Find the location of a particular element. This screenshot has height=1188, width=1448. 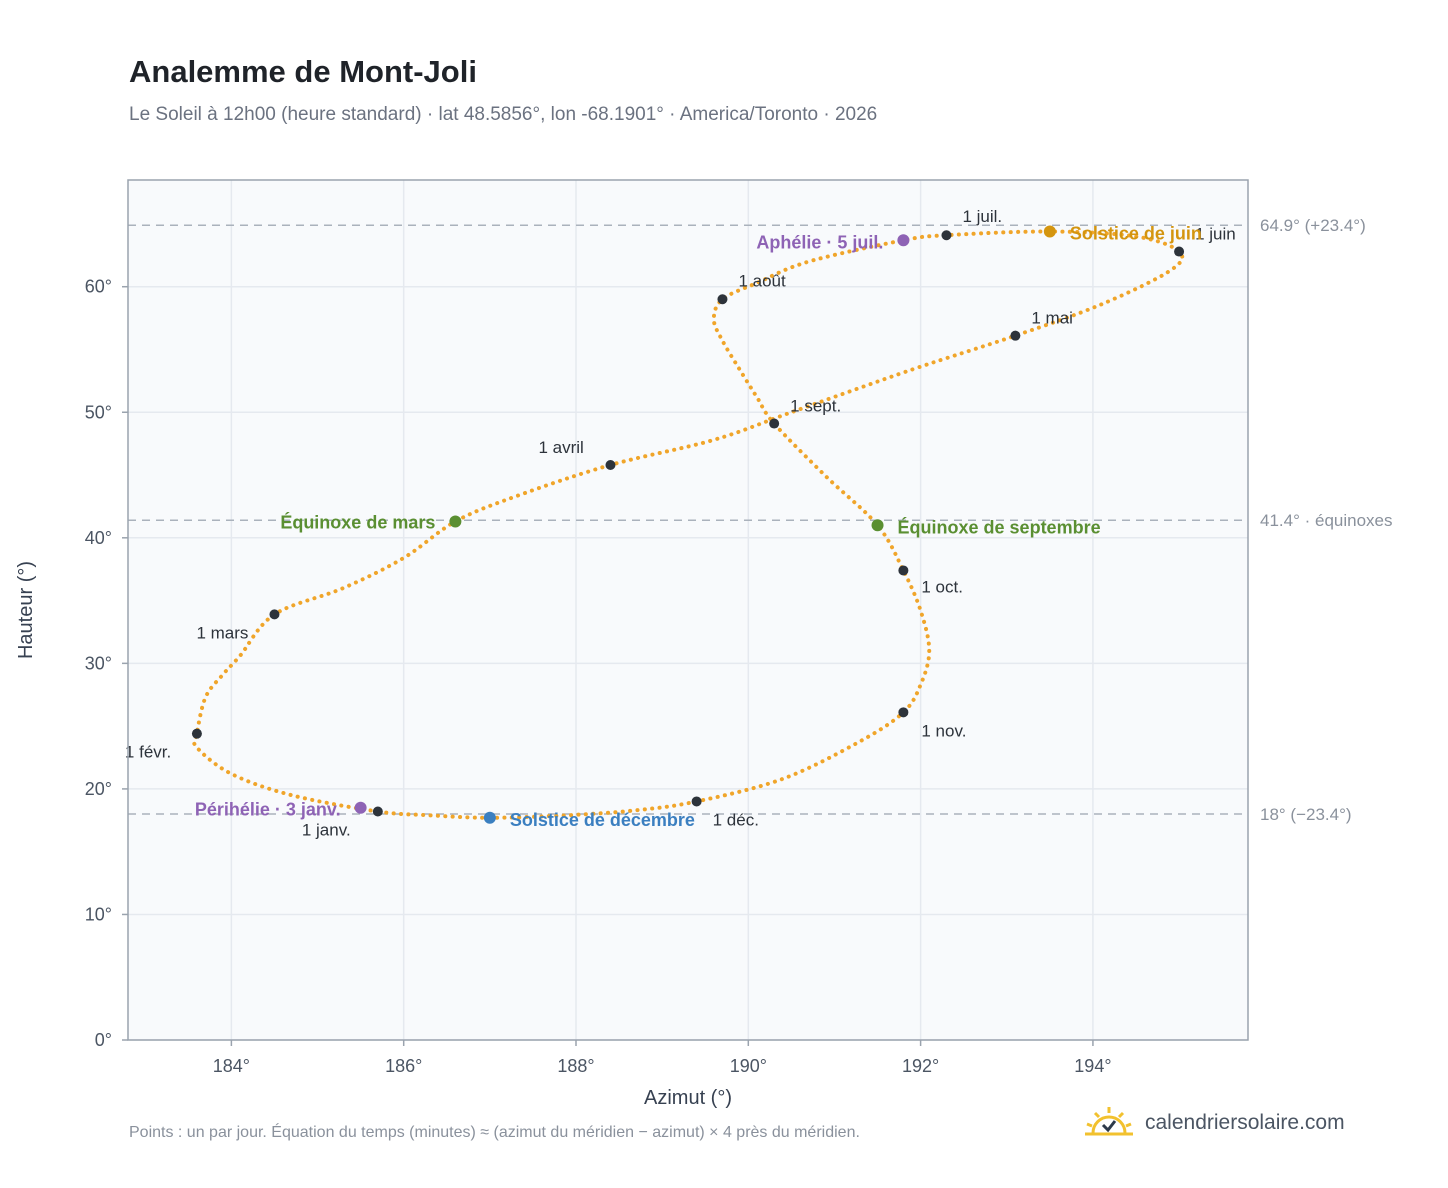

y-axis-ticks: 0° 10° 20° 30° 40° 50° 60° is located at coordinates (106, 663).